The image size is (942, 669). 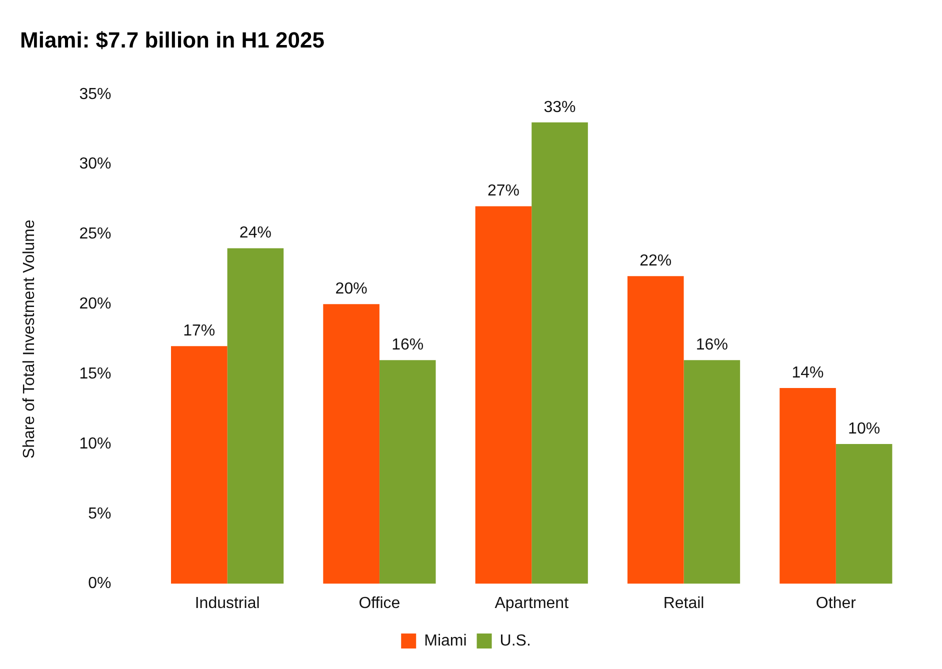 I want to click on legend-label: Miami, so click(x=445, y=641).